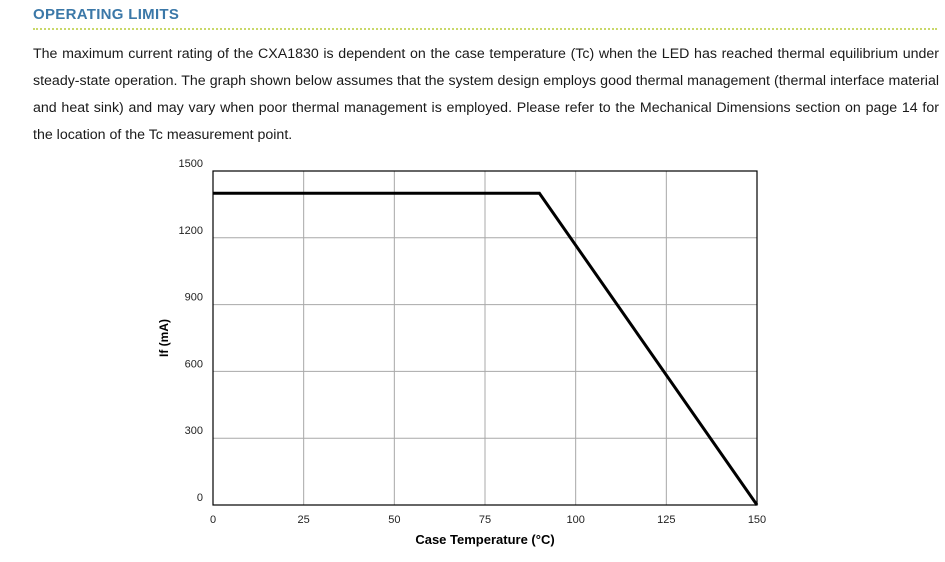 The width and height of the screenshot is (945, 562). What do you see at coordinates (485, 29) in the screenshot?
I see `title-divider` at bounding box center [485, 29].